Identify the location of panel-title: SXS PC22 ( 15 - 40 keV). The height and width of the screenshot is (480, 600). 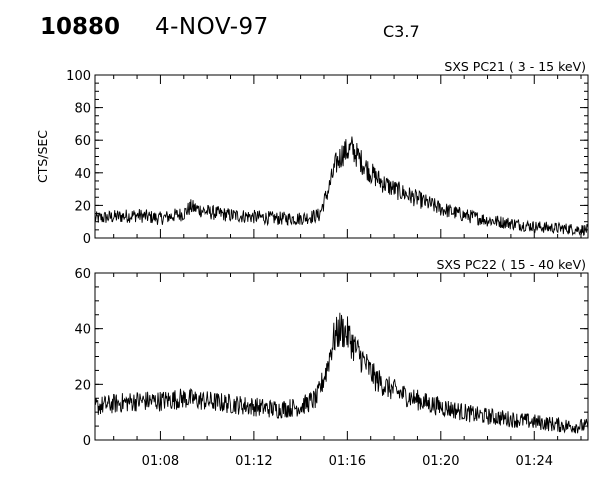
(511, 264).